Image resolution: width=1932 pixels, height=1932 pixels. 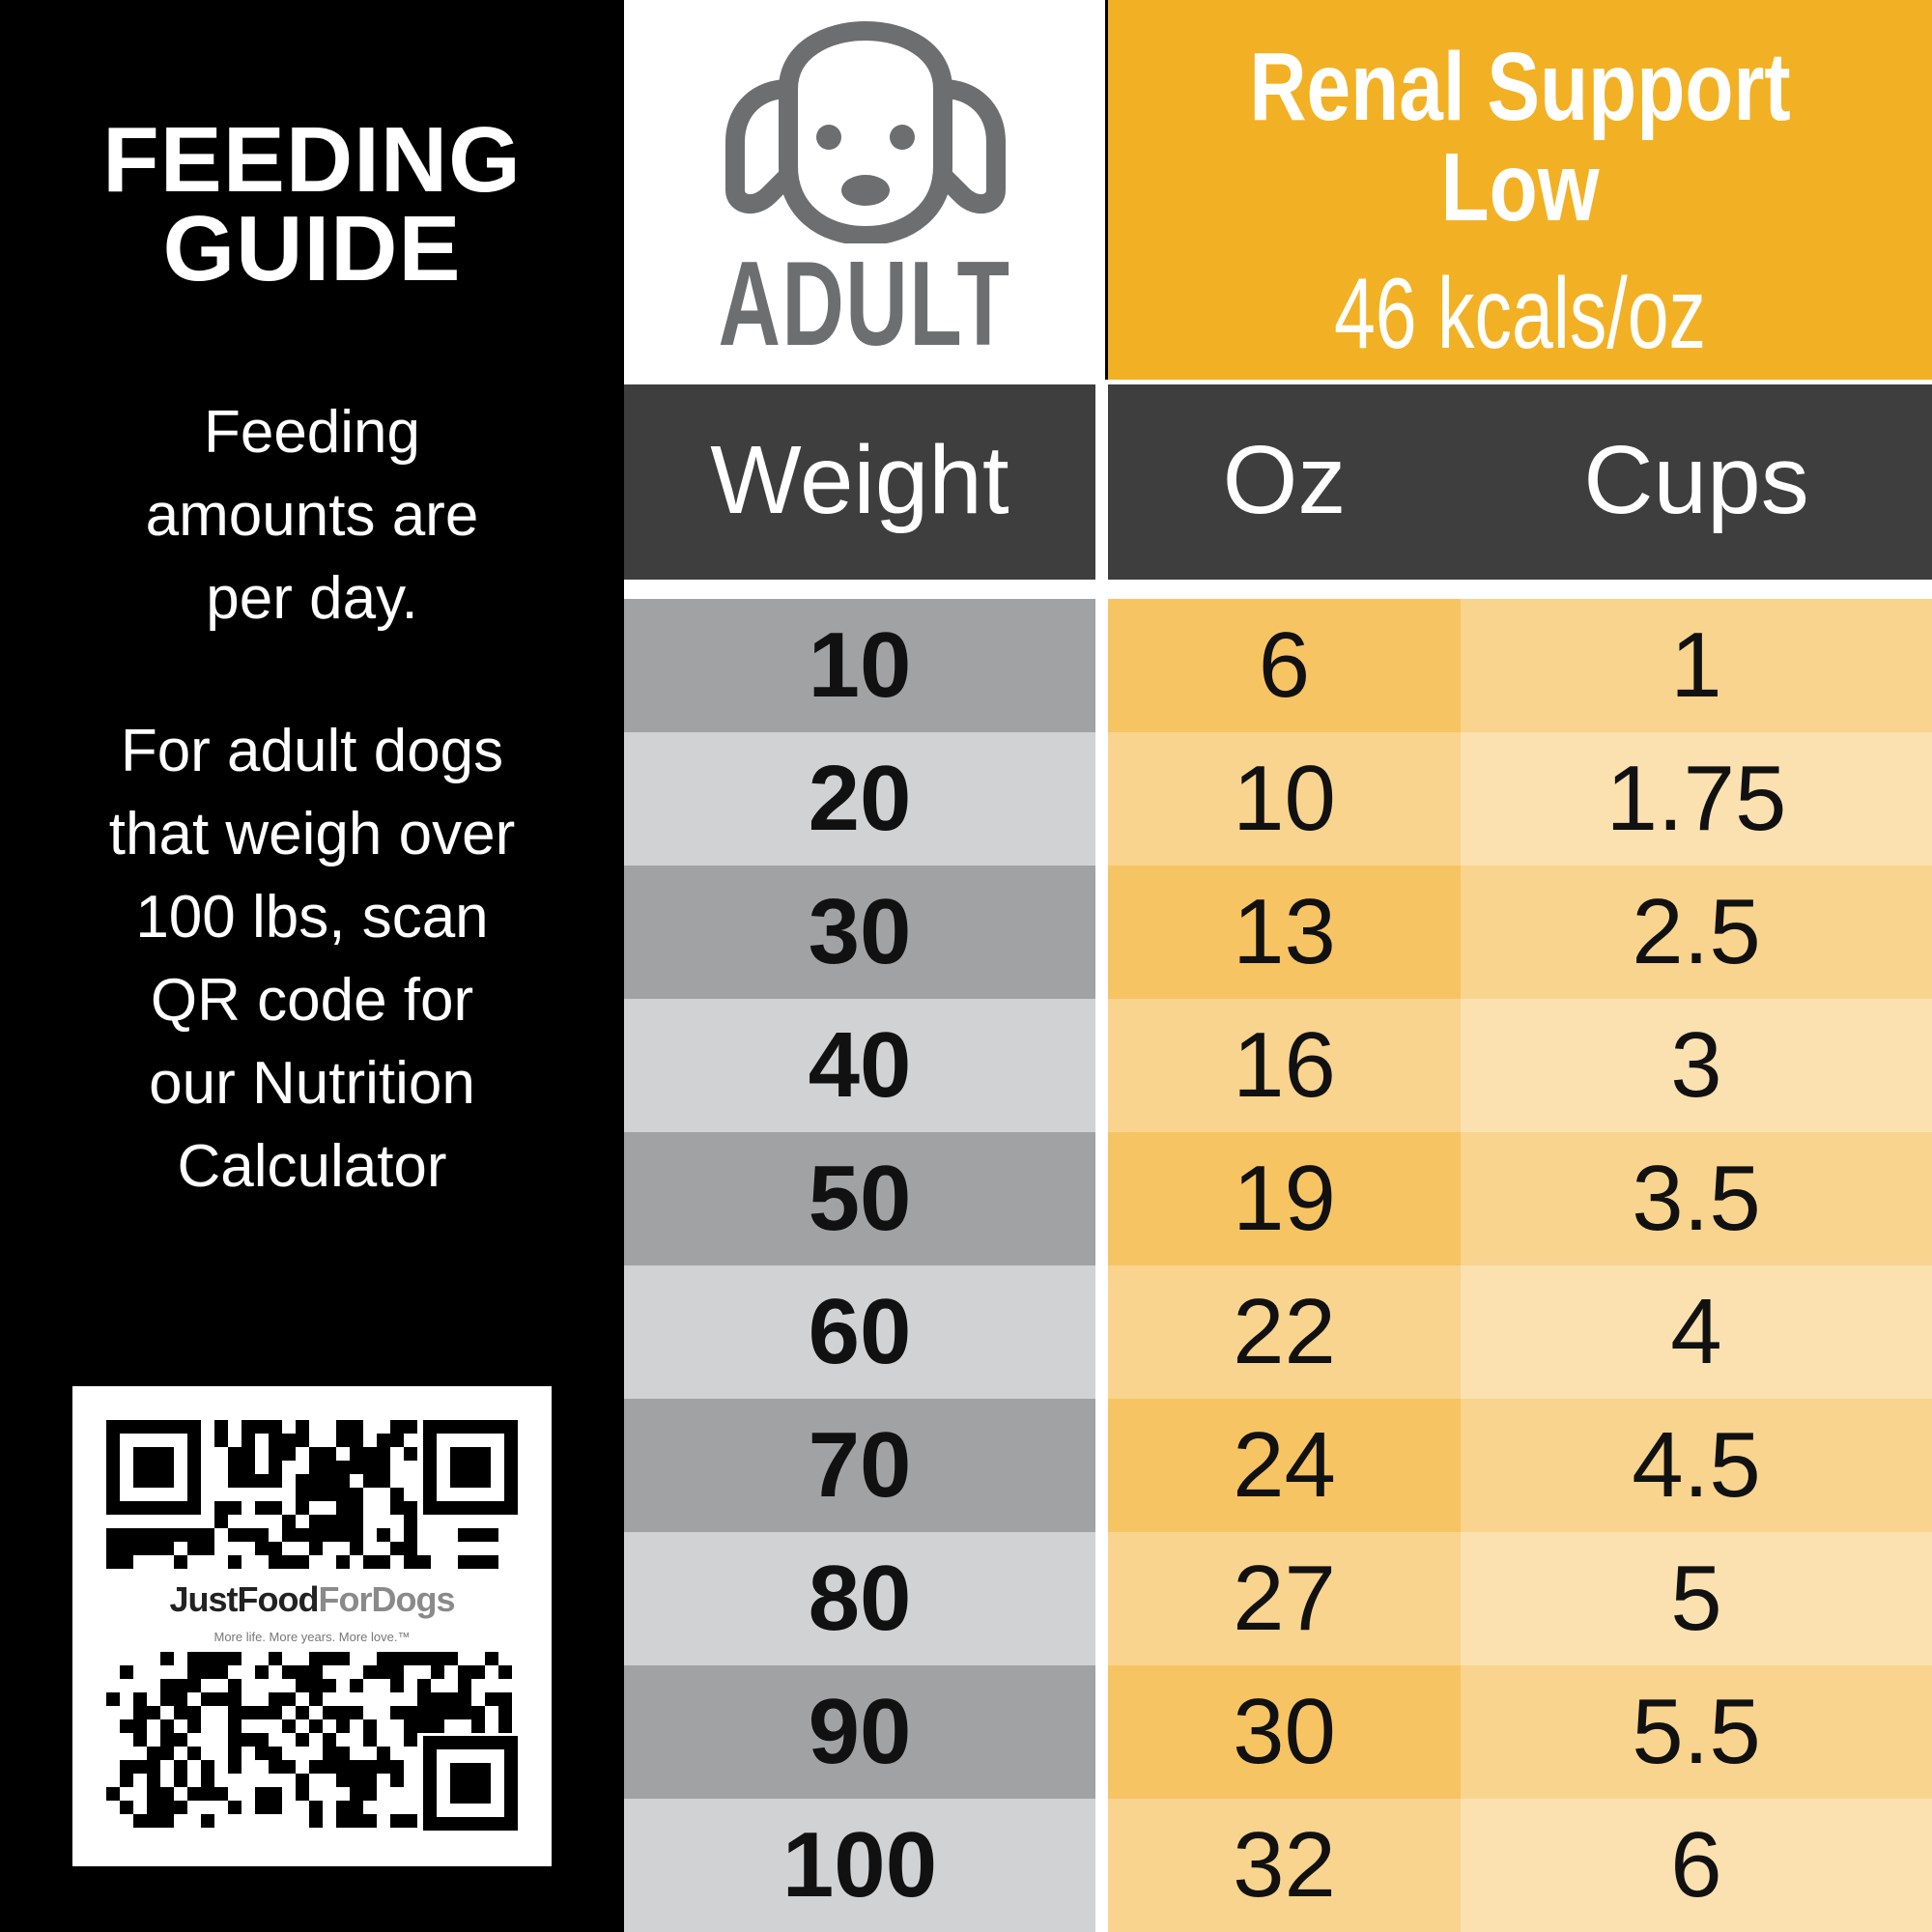 I want to click on note-line: that weigh over, so click(x=312, y=834).